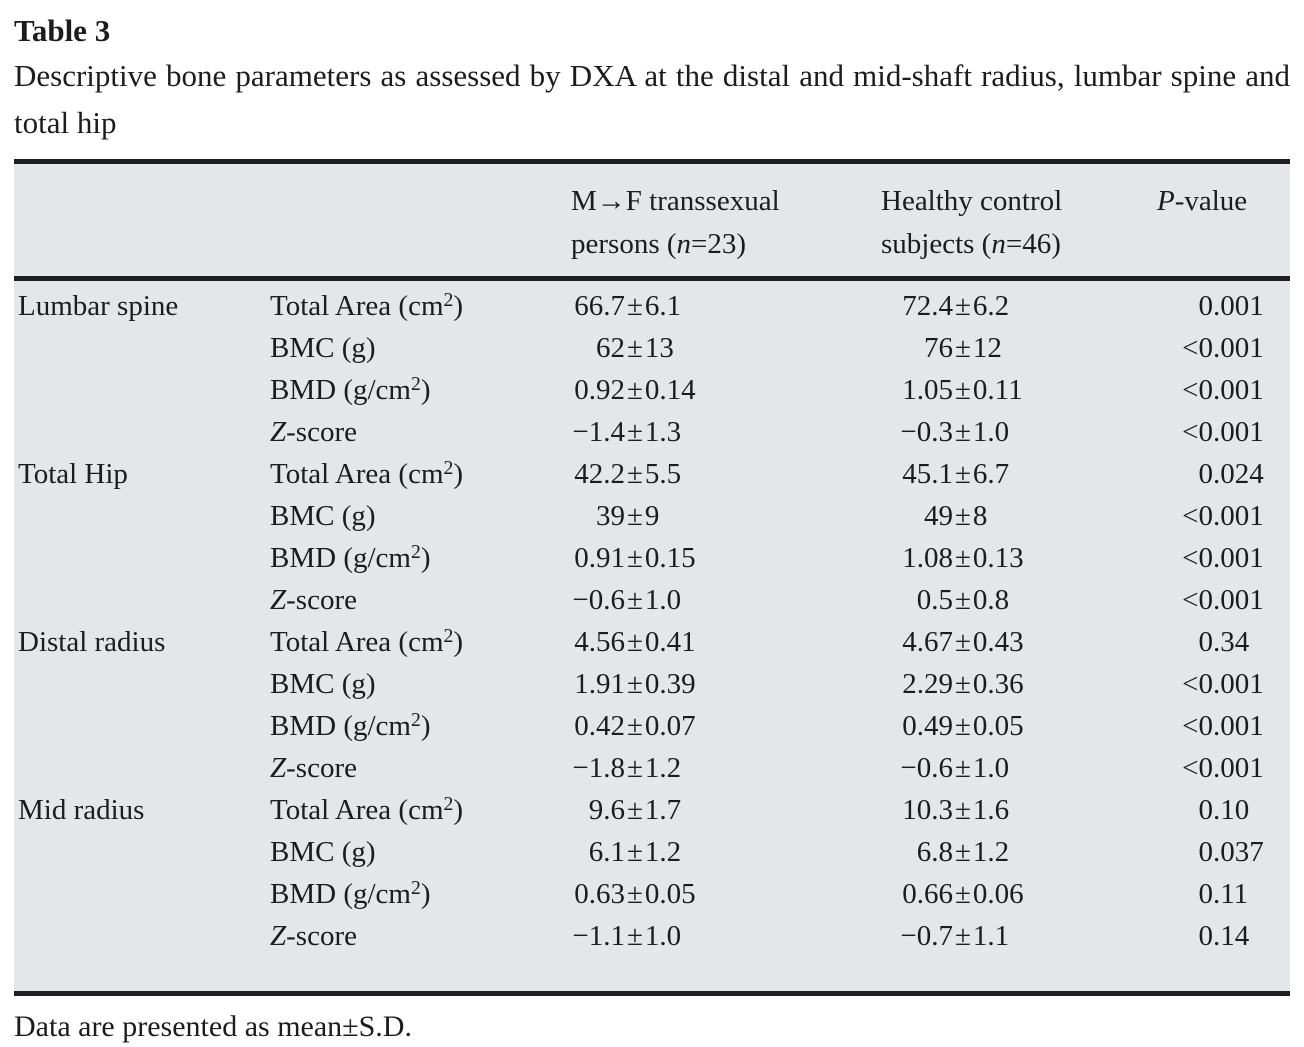 The height and width of the screenshot is (1047, 1304). What do you see at coordinates (420, 223) in the screenshot?
I see `header-parameter-cell` at bounding box center [420, 223].